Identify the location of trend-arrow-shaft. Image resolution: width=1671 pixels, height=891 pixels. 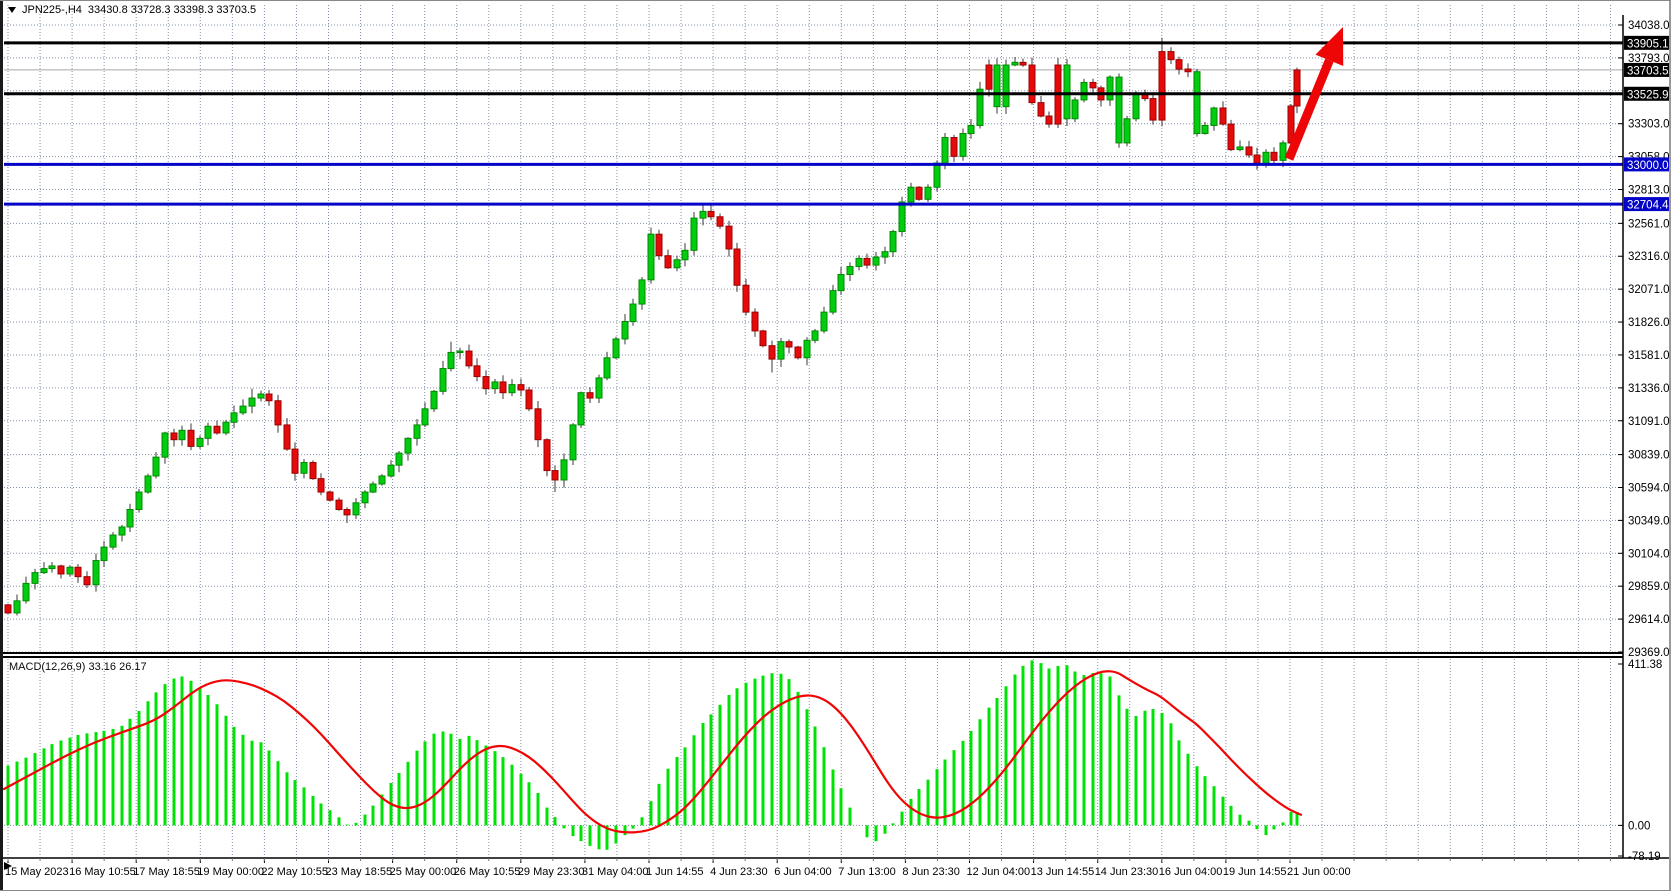
(1309, 109).